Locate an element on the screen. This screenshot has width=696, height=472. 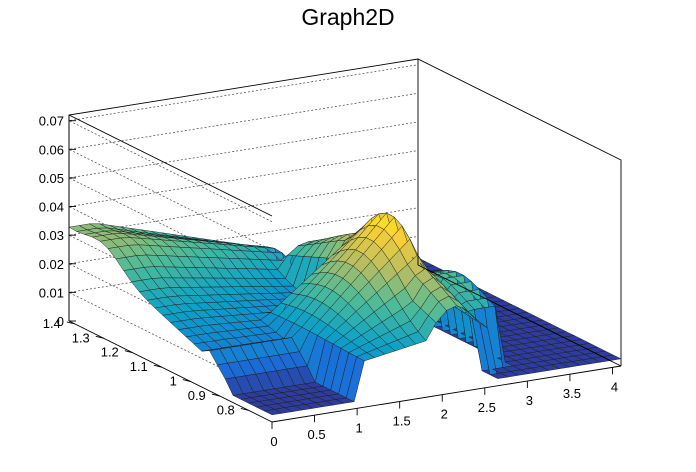
x-tick-label: 0 is located at coordinates (273, 441).